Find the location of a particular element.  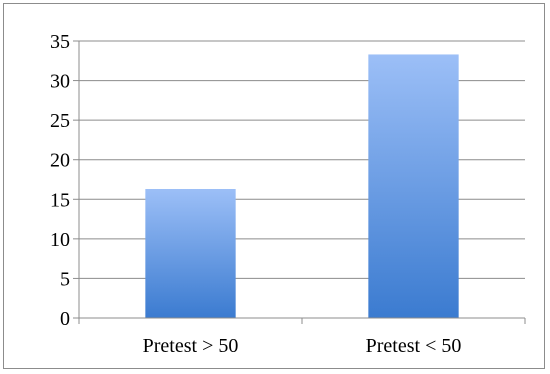

y-tick-label: 20 is located at coordinates (60, 161).